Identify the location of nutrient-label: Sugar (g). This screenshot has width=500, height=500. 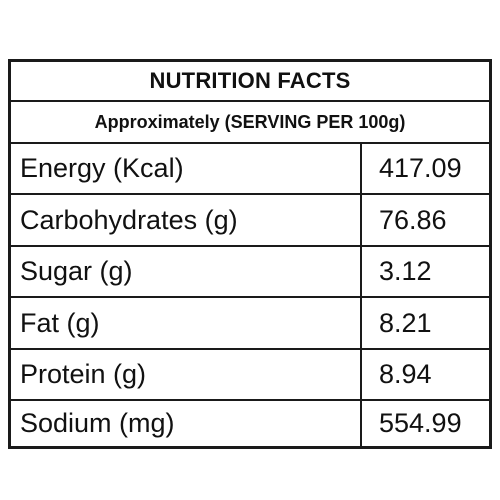
(186, 271).